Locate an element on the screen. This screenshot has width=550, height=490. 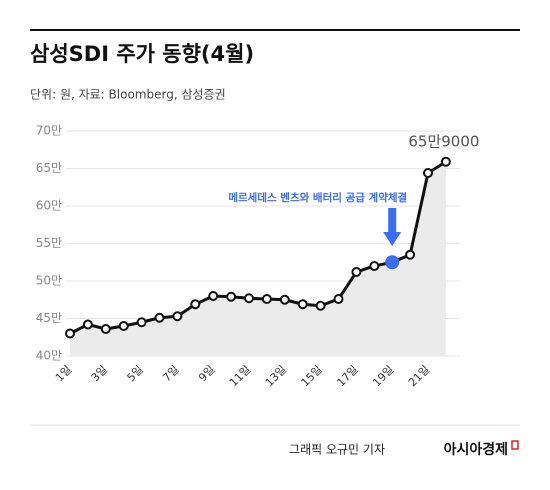
y-tick-label: 55만 is located at coordinates (49, 243).